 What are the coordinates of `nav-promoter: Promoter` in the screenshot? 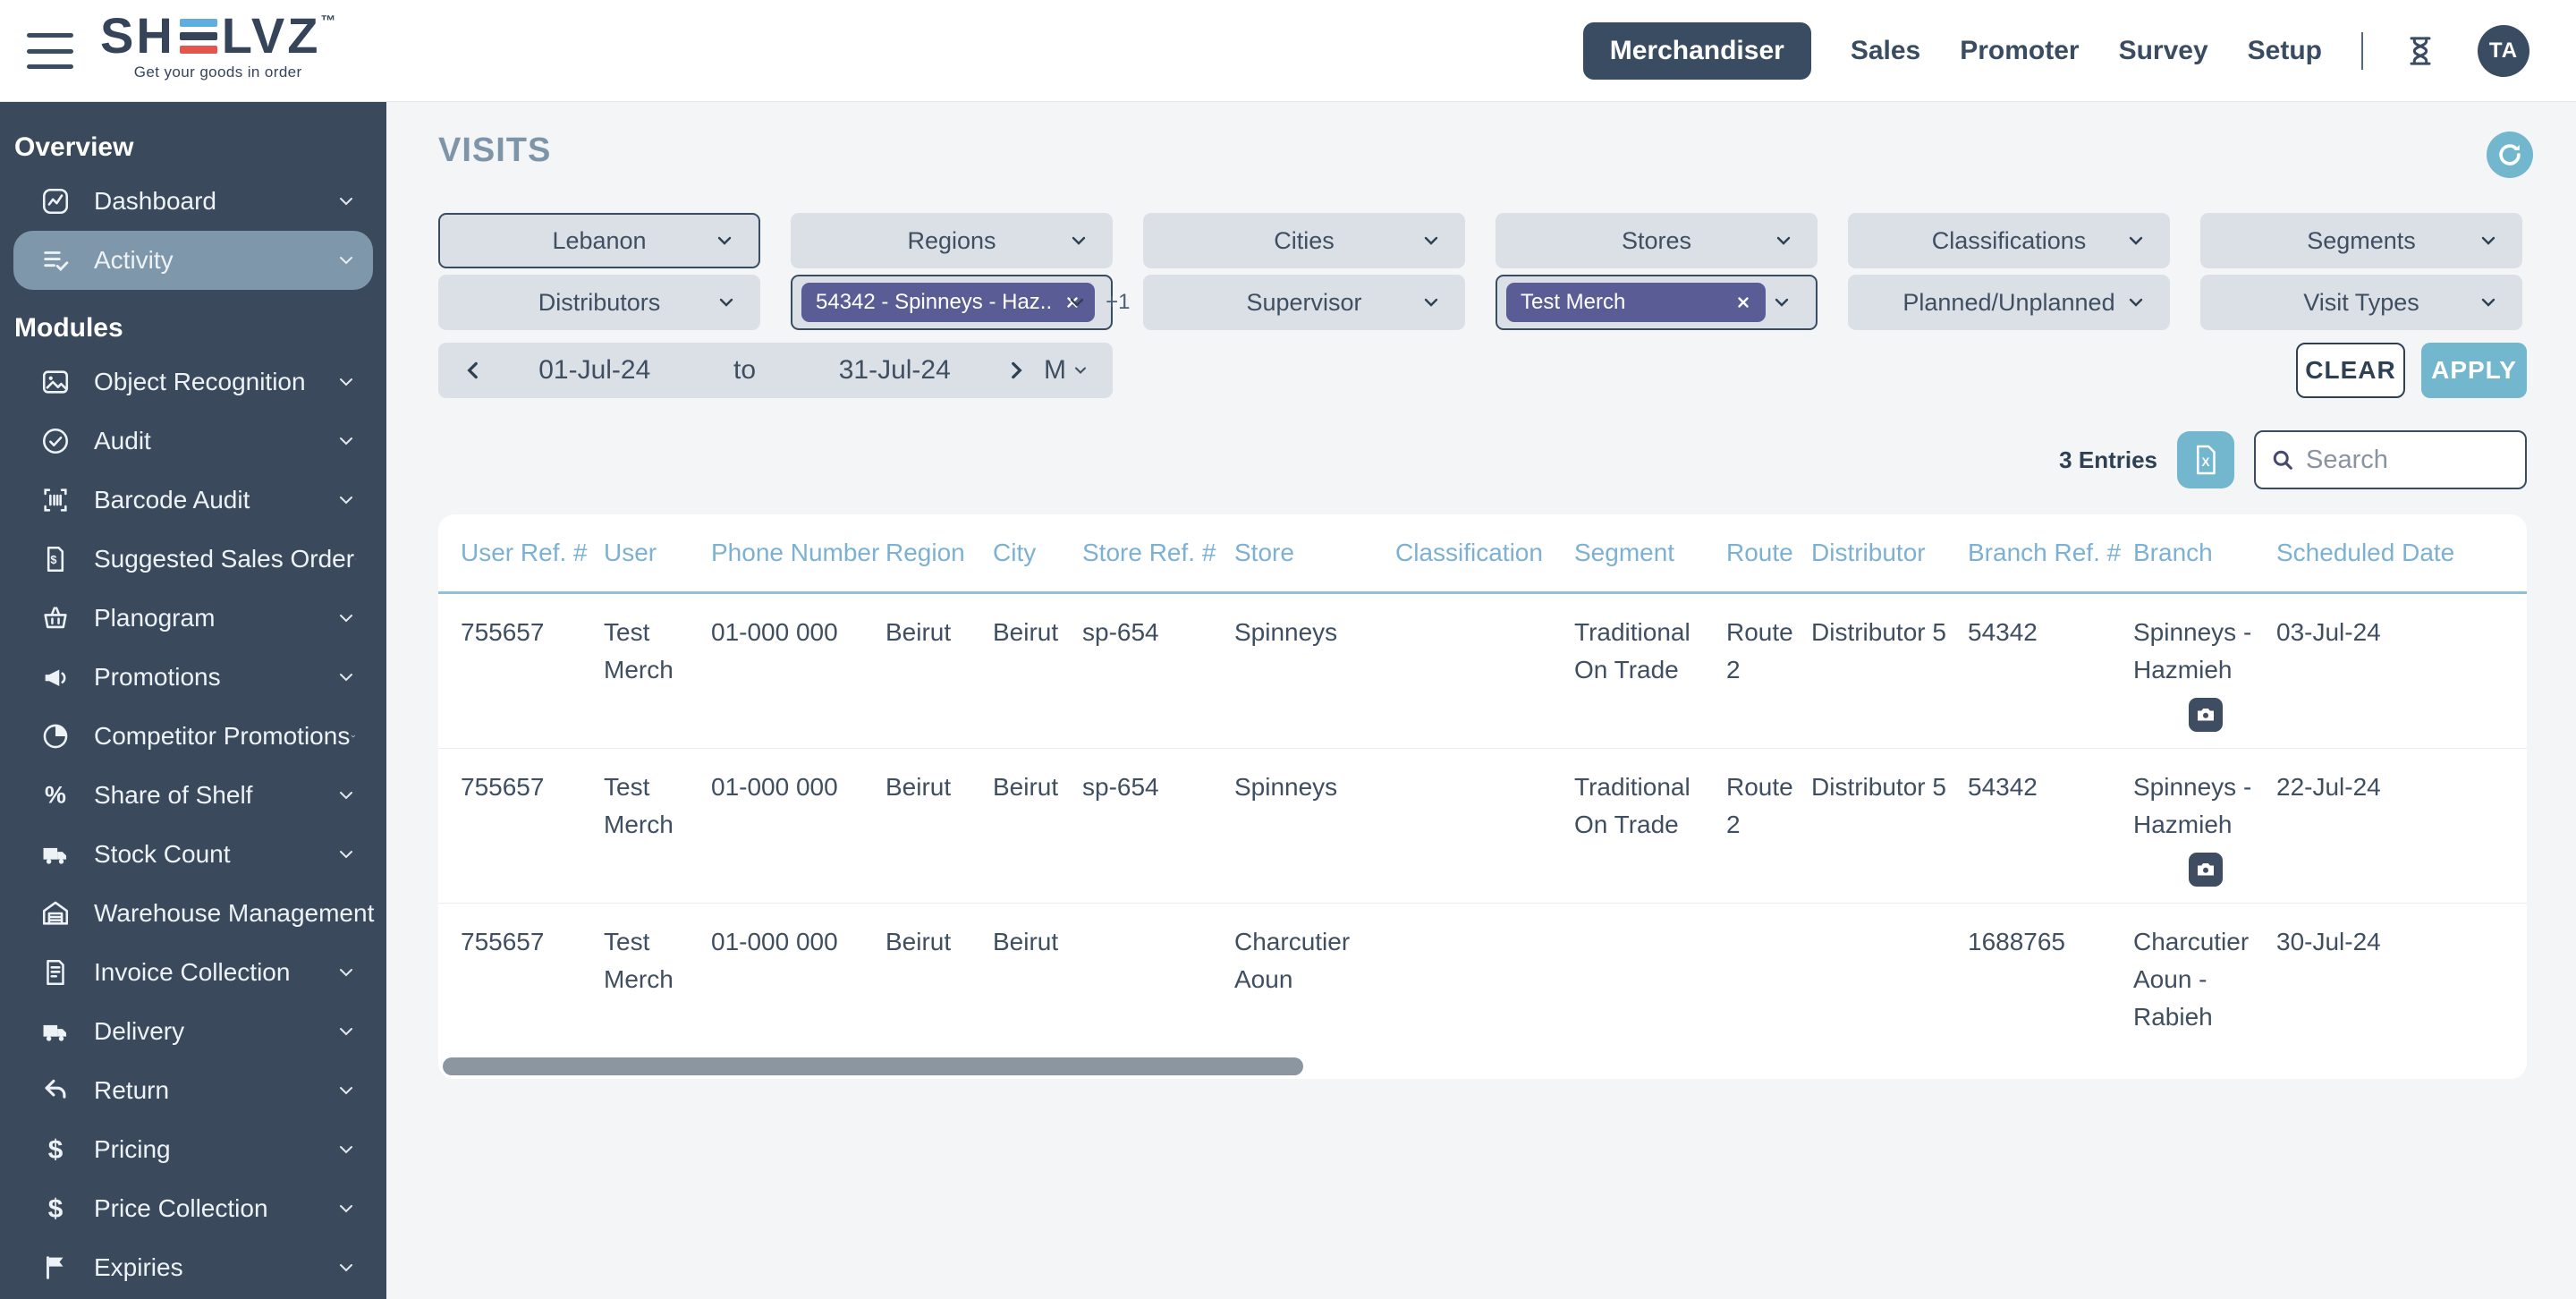 It's located at (2020, 50).